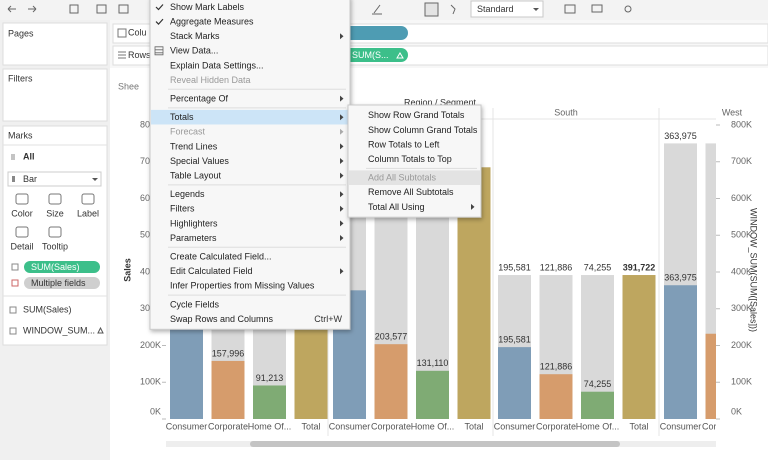 Image resolution: width=768 pixels, height=460 pixels. I want to click on menu-item: Show Mark Labels, so click(207, 7).